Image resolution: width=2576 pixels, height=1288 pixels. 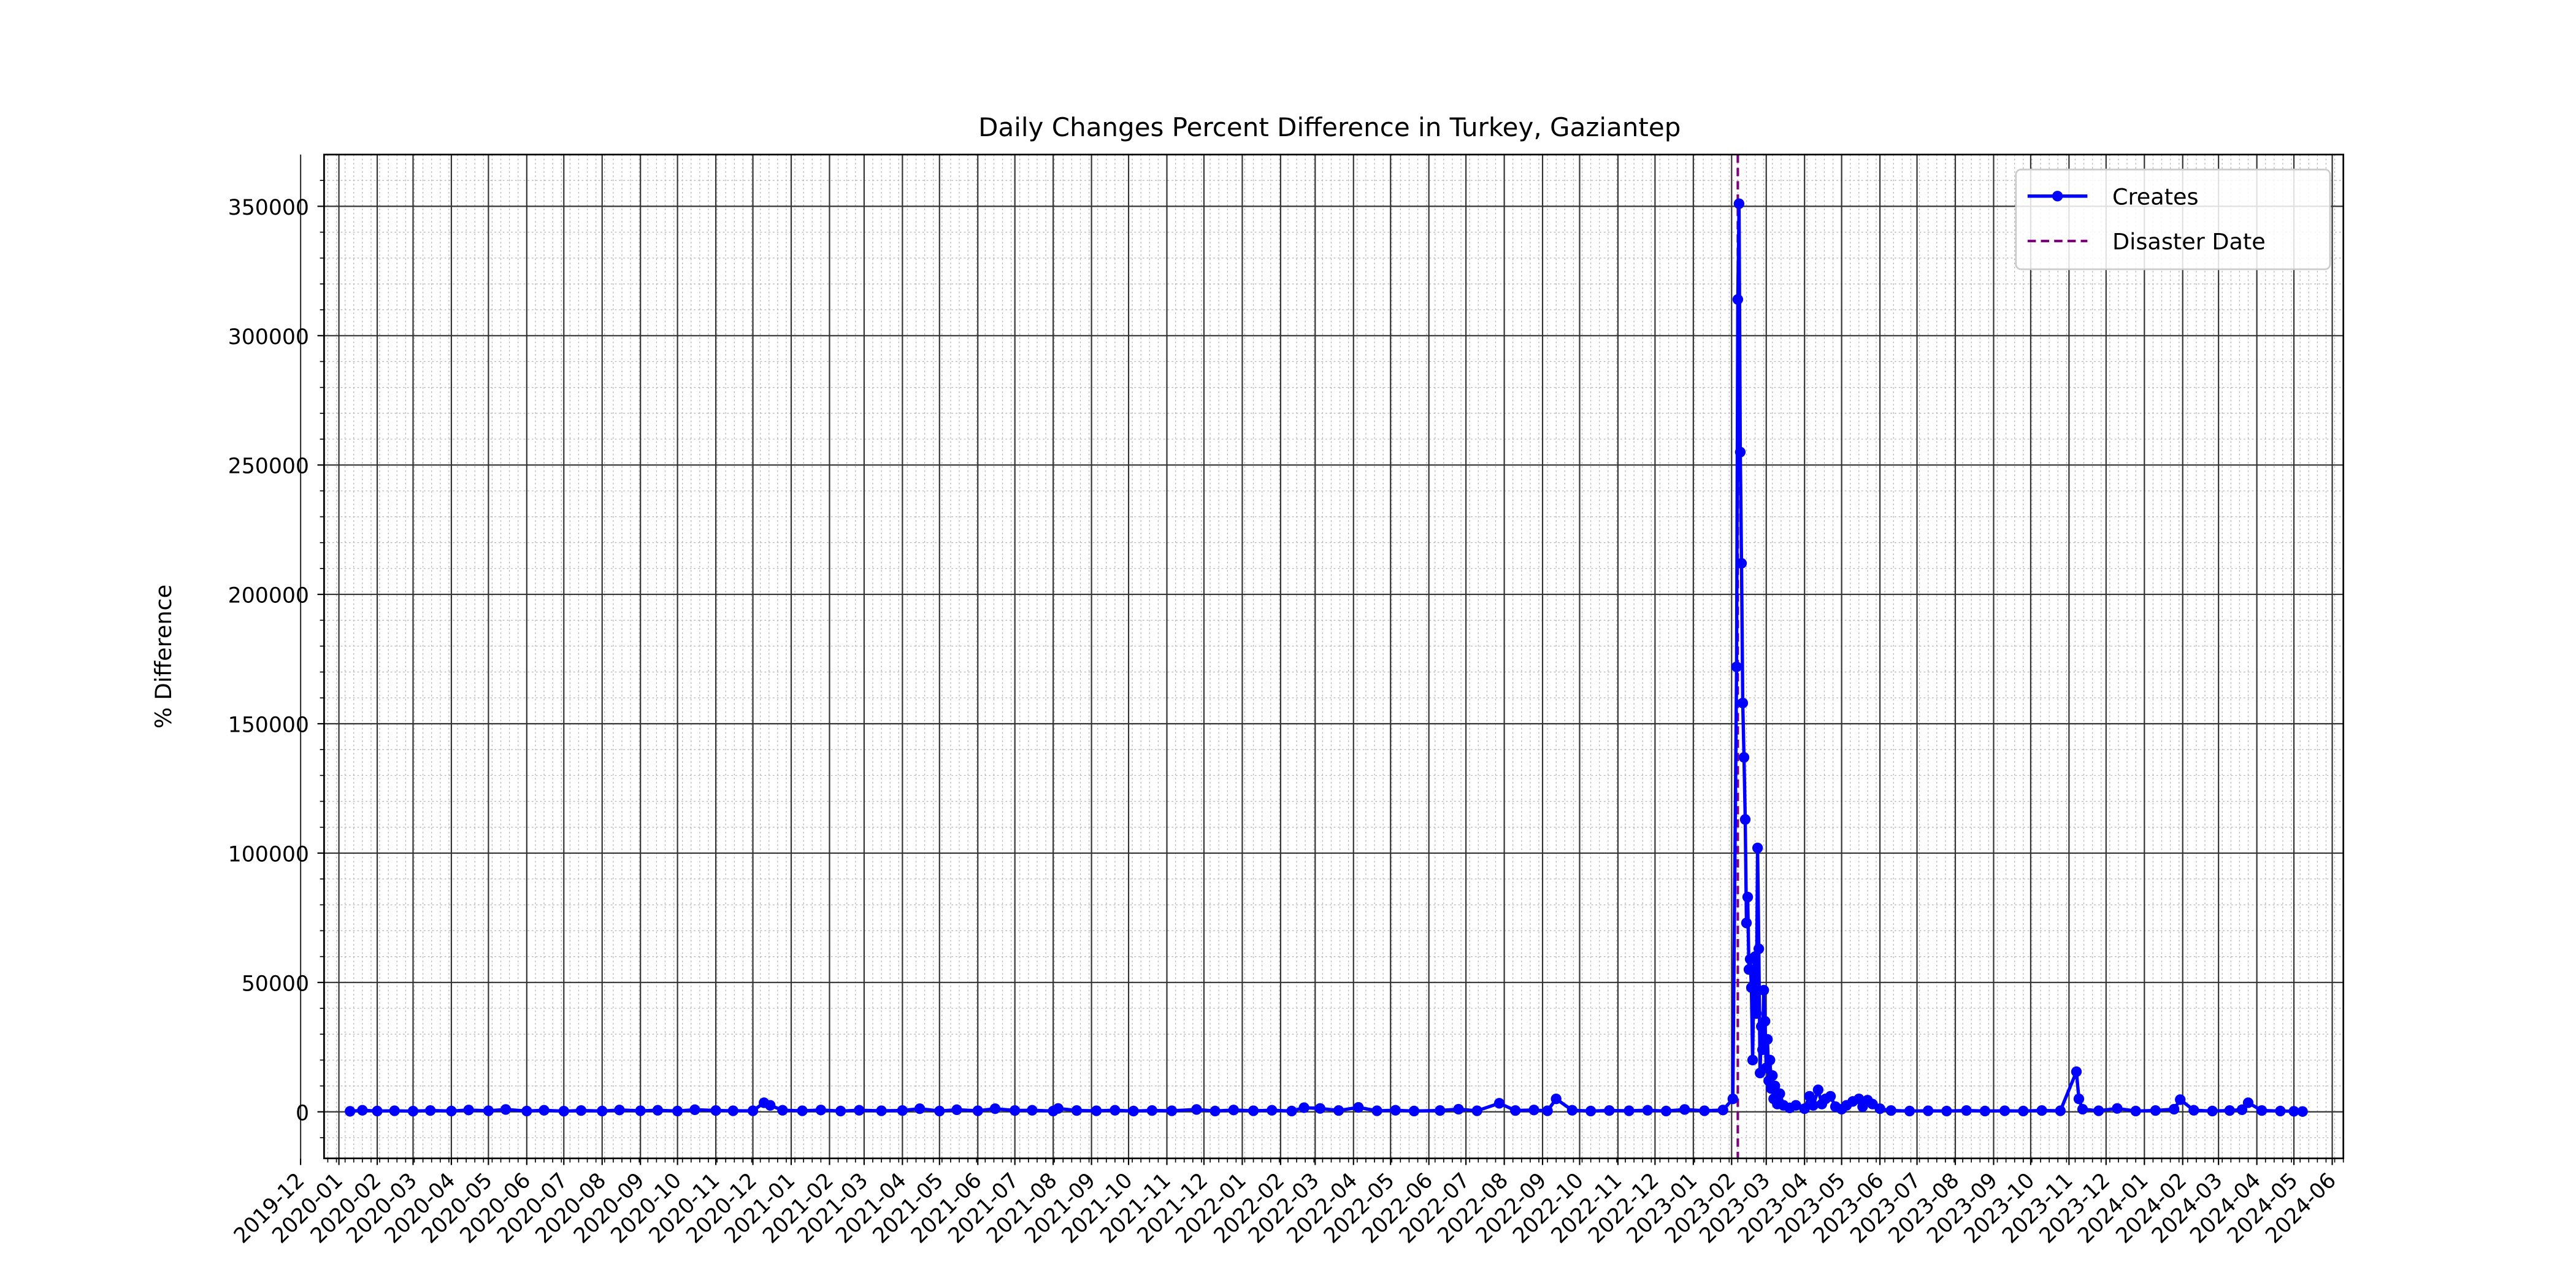 I want to click on y-tick-label: 100000, so click(x=268, y=854).